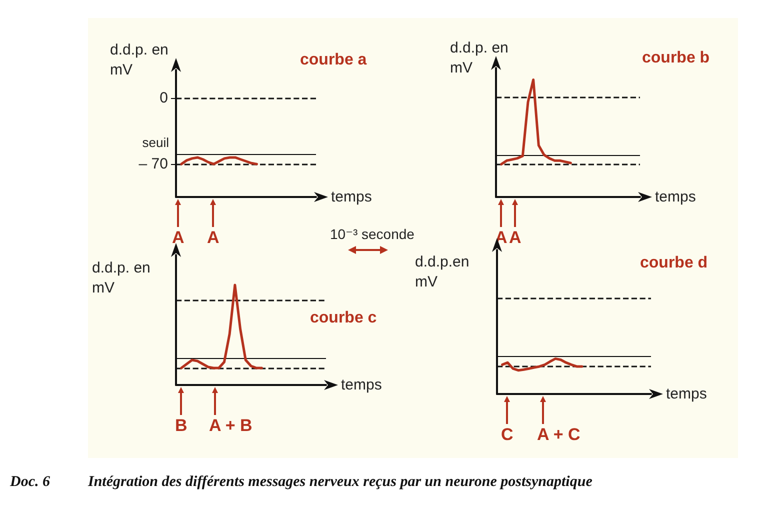 This screenshot has width=773, height=506. Describe the element at coordinates (340, 482) in the screenshot. I see `text: Intégration des différents messages nerveux reçus par un neurone postsynaptique` at that location.